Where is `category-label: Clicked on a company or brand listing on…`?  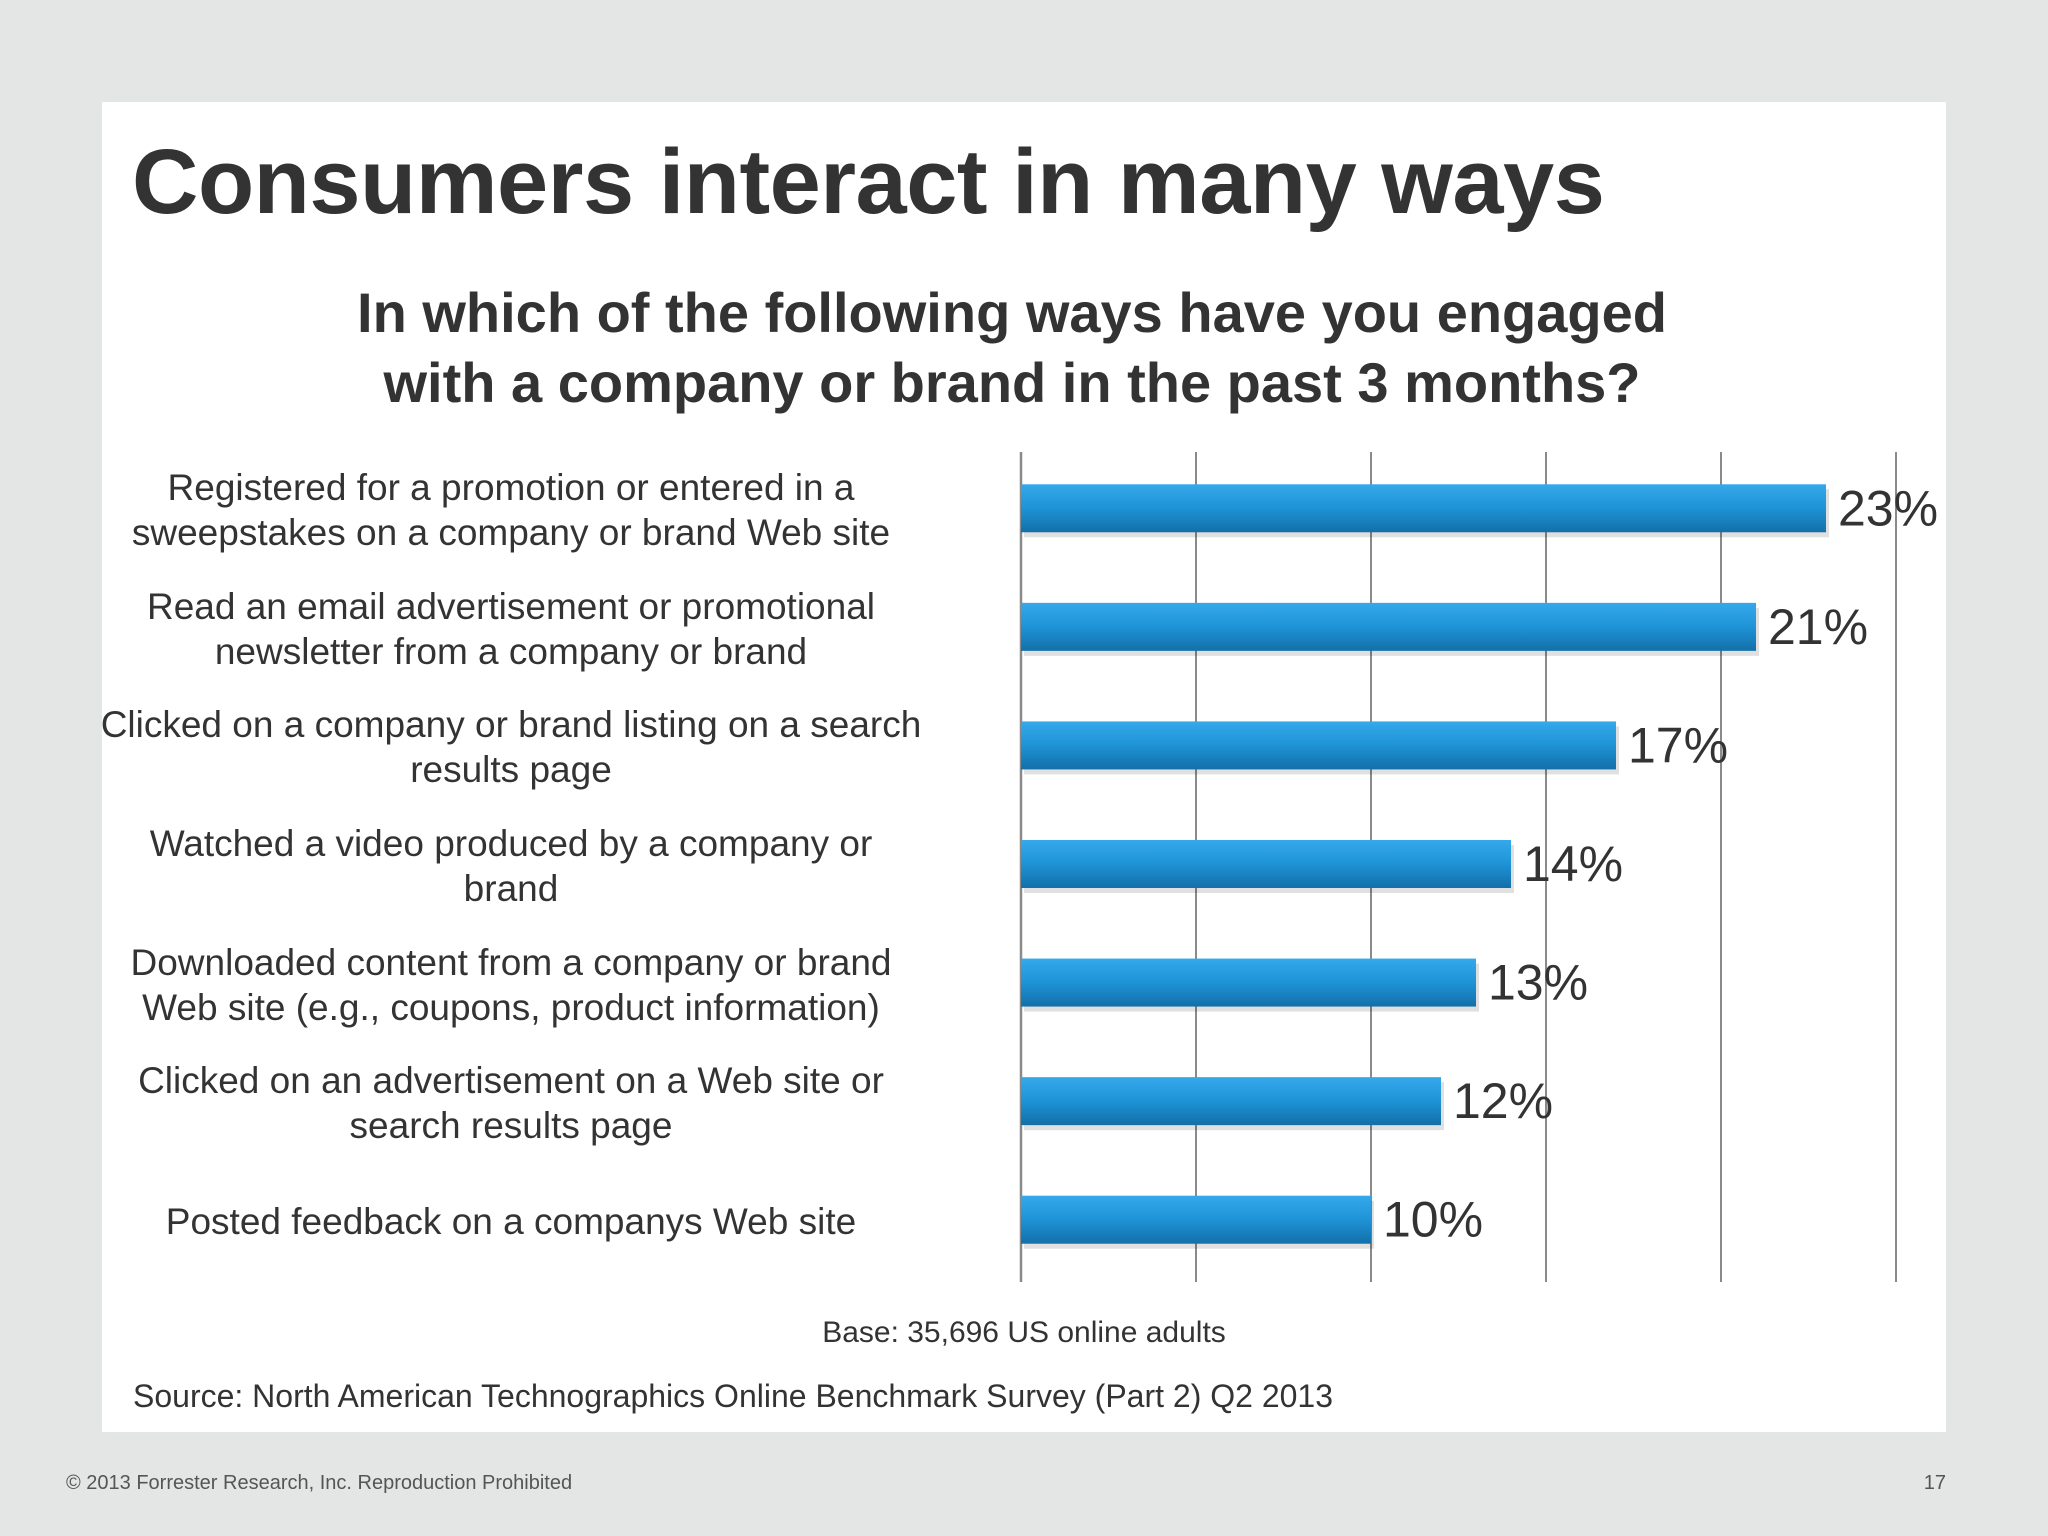
category-label: Clicked on a company or brand listing on… is located at coordinates (511, 747).